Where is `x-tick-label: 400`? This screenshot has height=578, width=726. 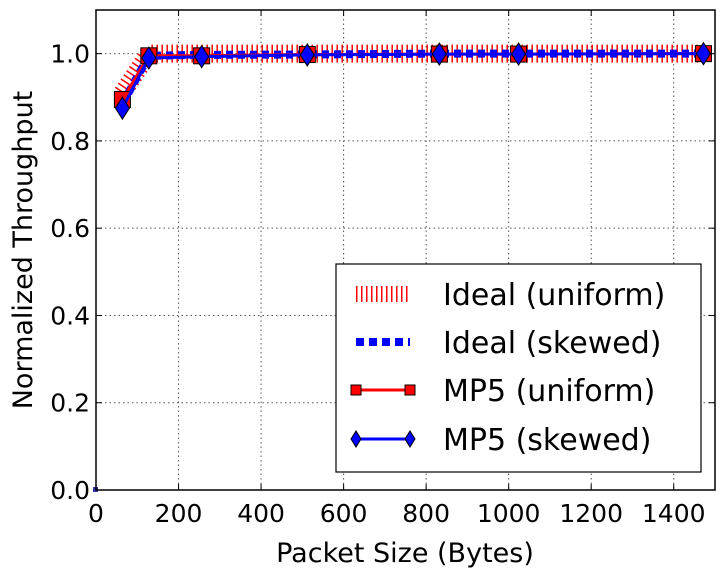 x-tick-label: 400 is located at coordinates (261, 513).